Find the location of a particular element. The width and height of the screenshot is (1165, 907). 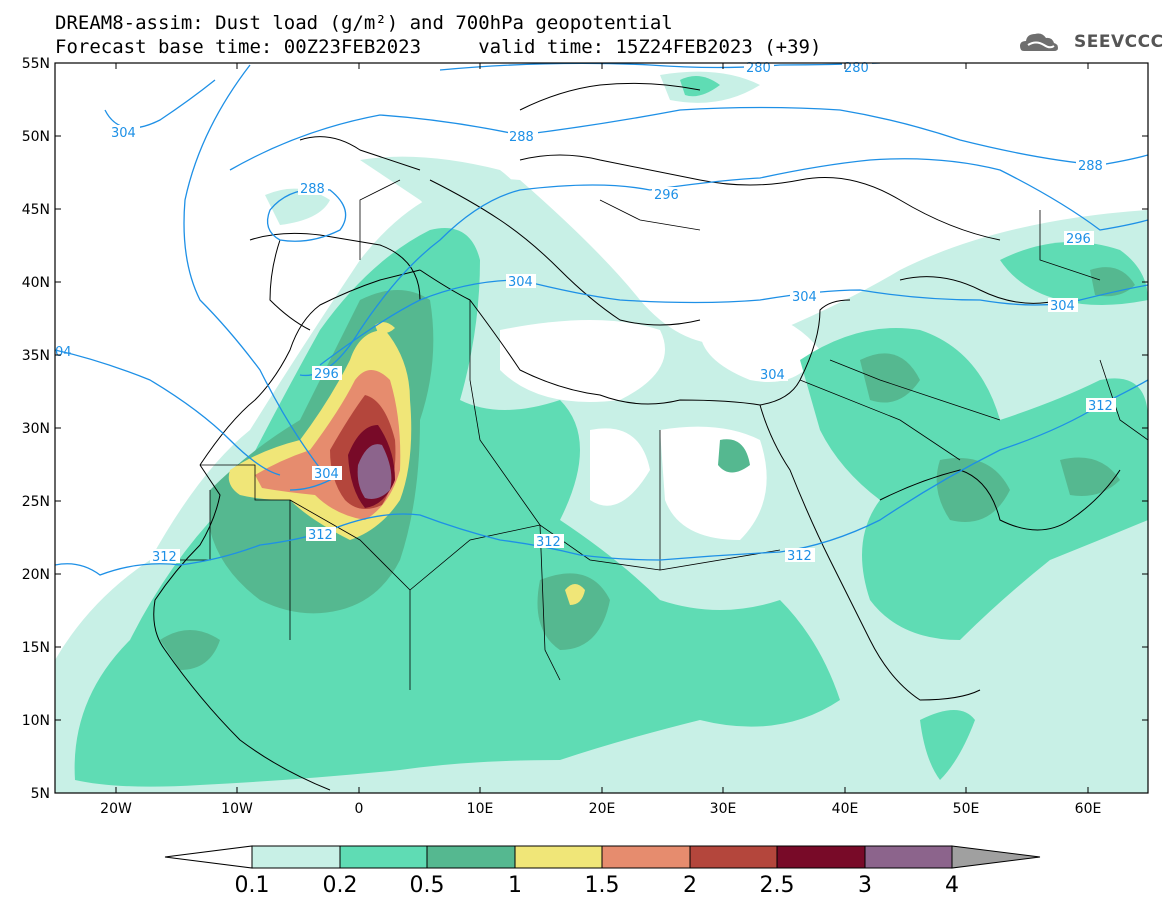

colorbar: 0.1 0.2 0.5 1 1.5 2 2.5 3 4 is located at coordinates (602, 871).